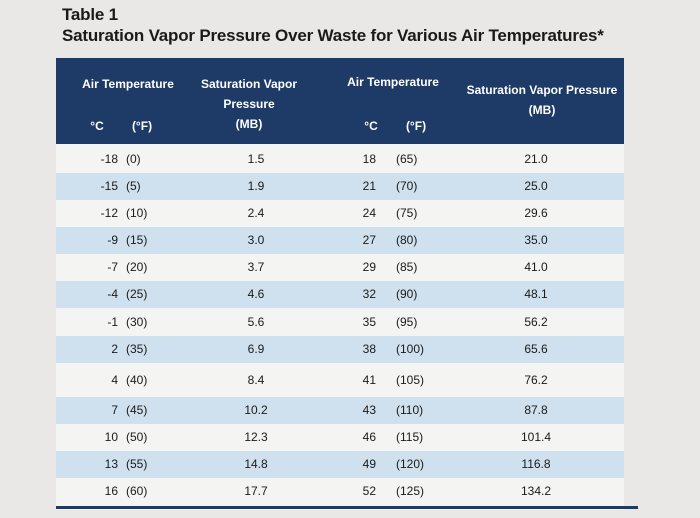 Image resolution: width=700 pixels, height=518 pixels. I want to click on pressure-cell: 17.7, so click(256, 491).